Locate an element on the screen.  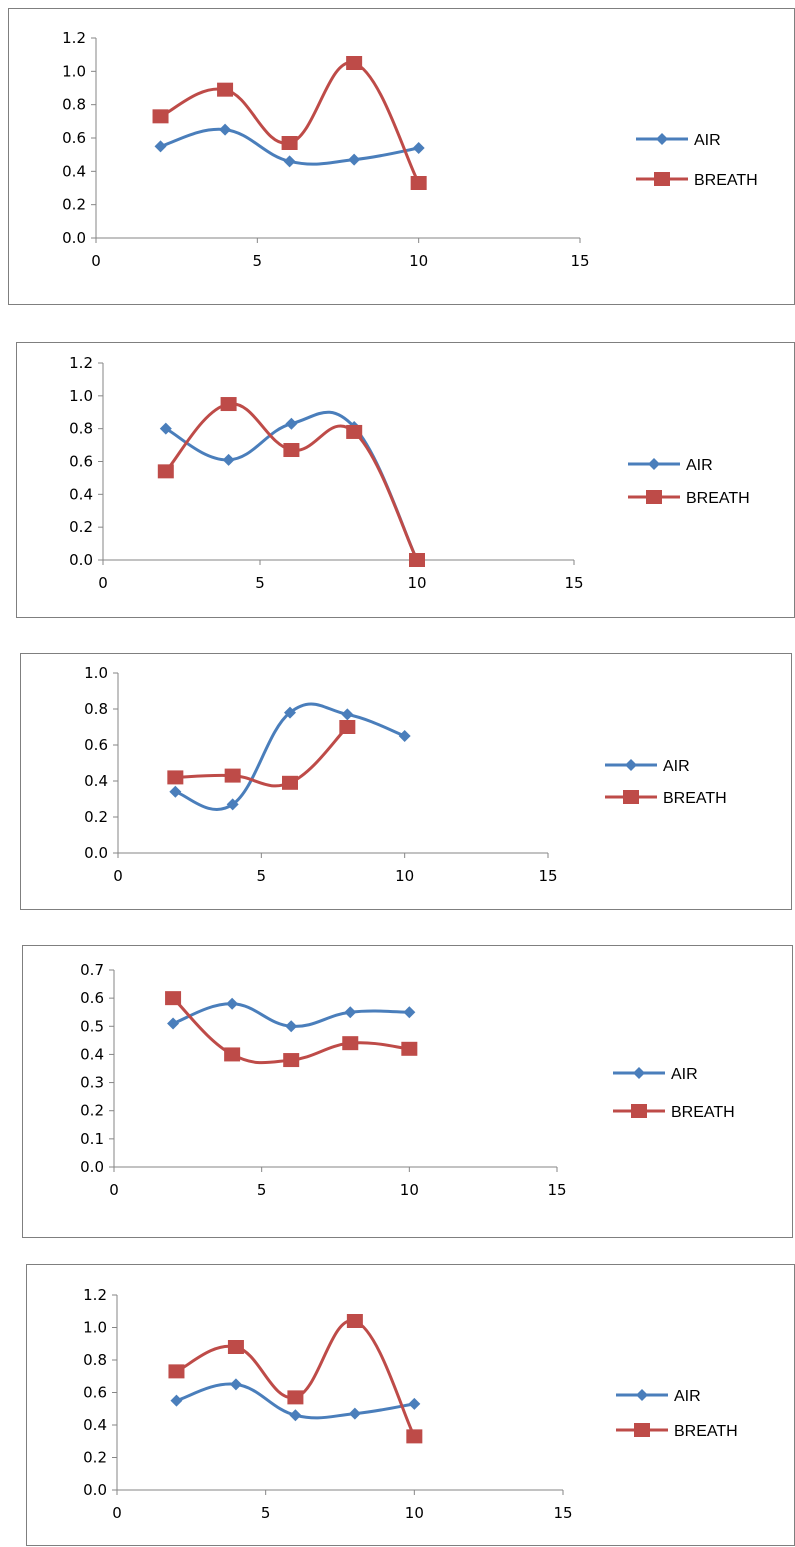
y-tick-label: 0.1 is located at coordinates (92, 1139).